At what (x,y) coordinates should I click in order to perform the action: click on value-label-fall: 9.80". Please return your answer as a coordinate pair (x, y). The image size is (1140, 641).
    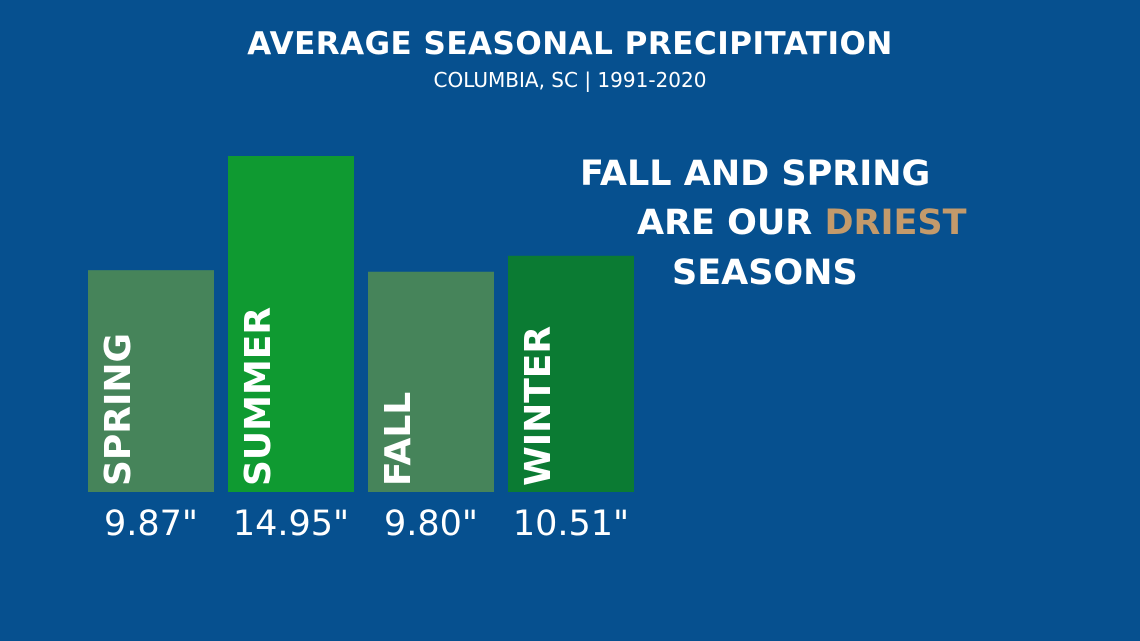
    Looking at the image, I should click on (431, 524).